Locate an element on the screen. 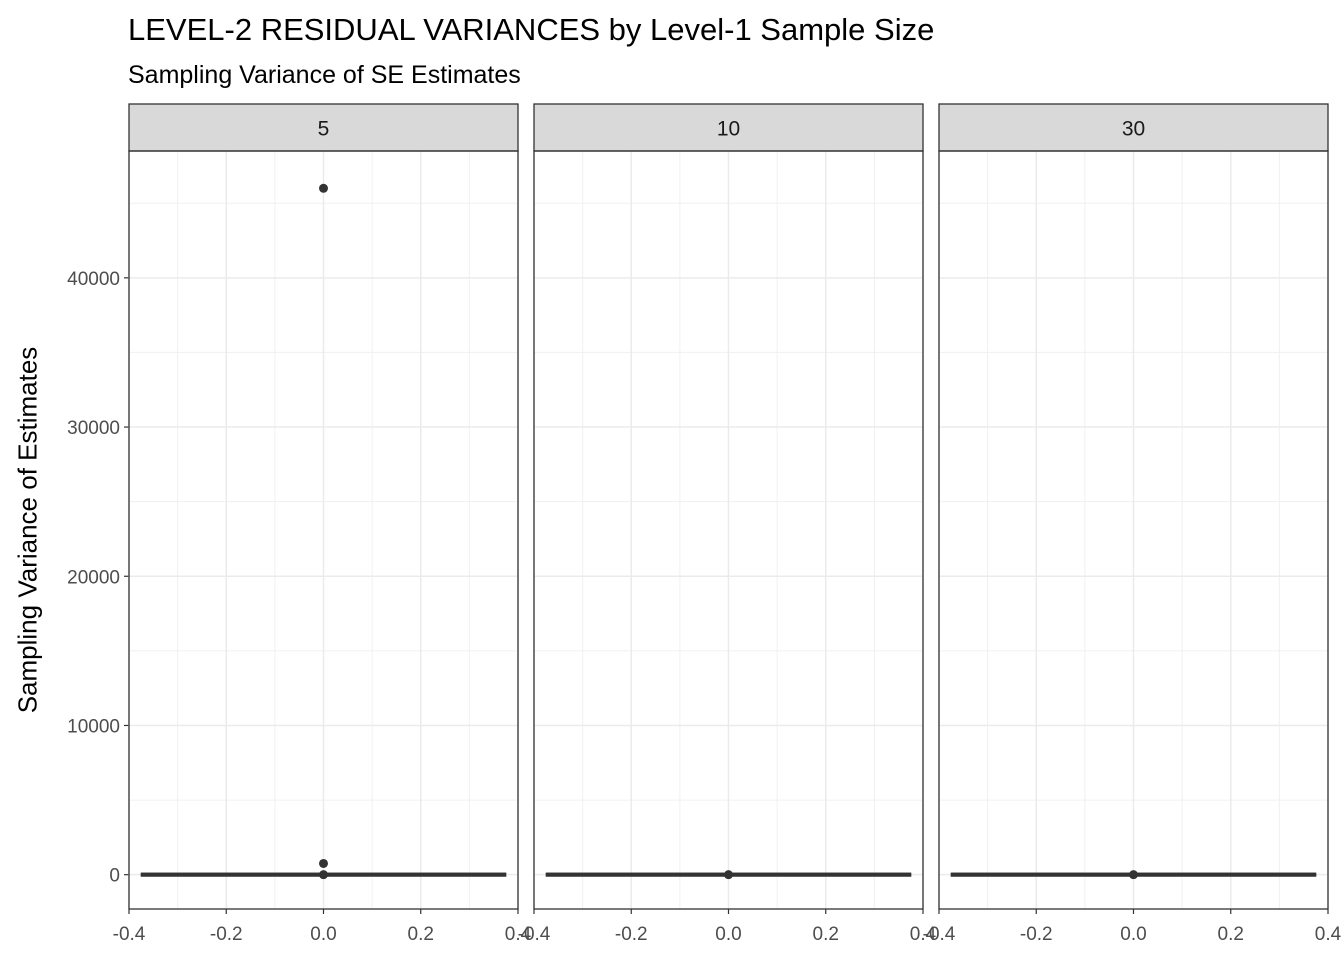 Image resolution: width=1344 pixels, height=960 pixels. y-tick-label: 20000 is located at coordinates (93, 577).